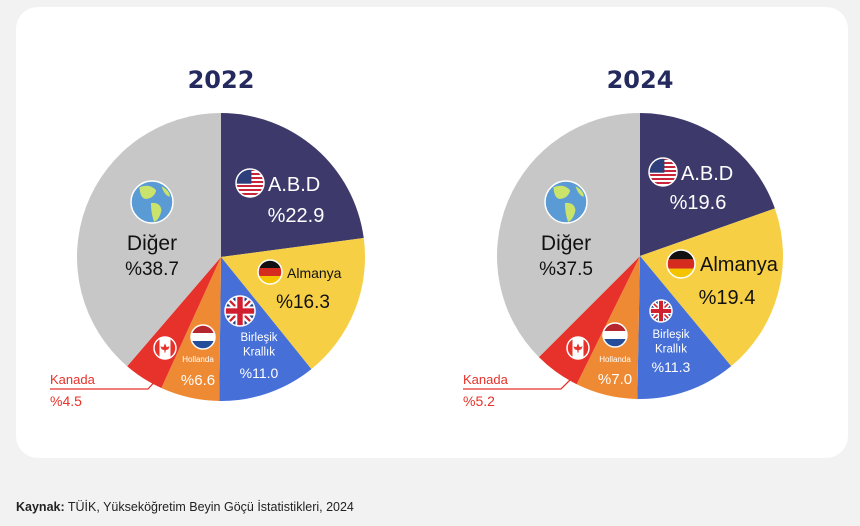  What do you see at coordinates (640, 80) in the screenshot?
I see `chart-title: 2024` at bounding box center [640, 80].